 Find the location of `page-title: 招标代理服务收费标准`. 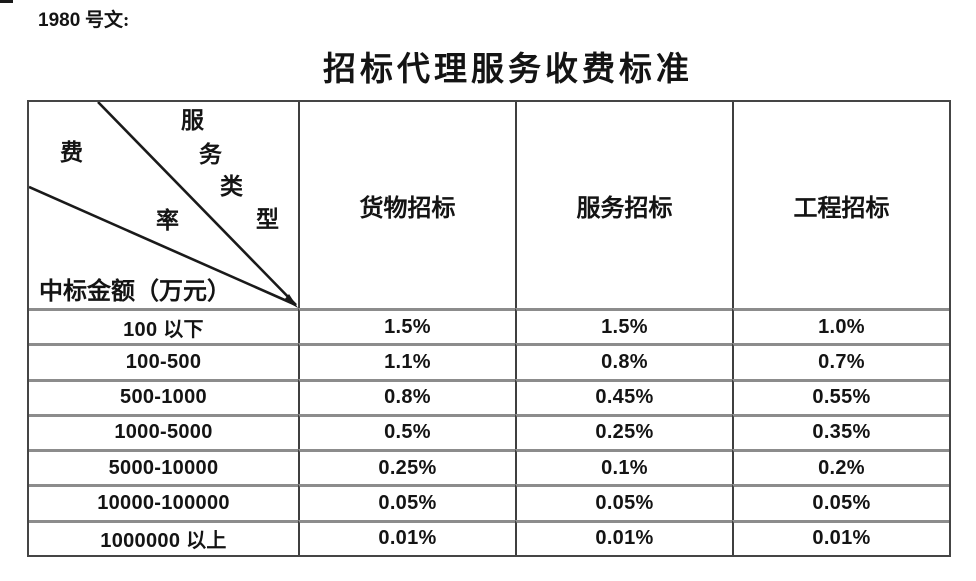

page-title: 招标代理服务收费标准 is located at coordinates (508, 70).